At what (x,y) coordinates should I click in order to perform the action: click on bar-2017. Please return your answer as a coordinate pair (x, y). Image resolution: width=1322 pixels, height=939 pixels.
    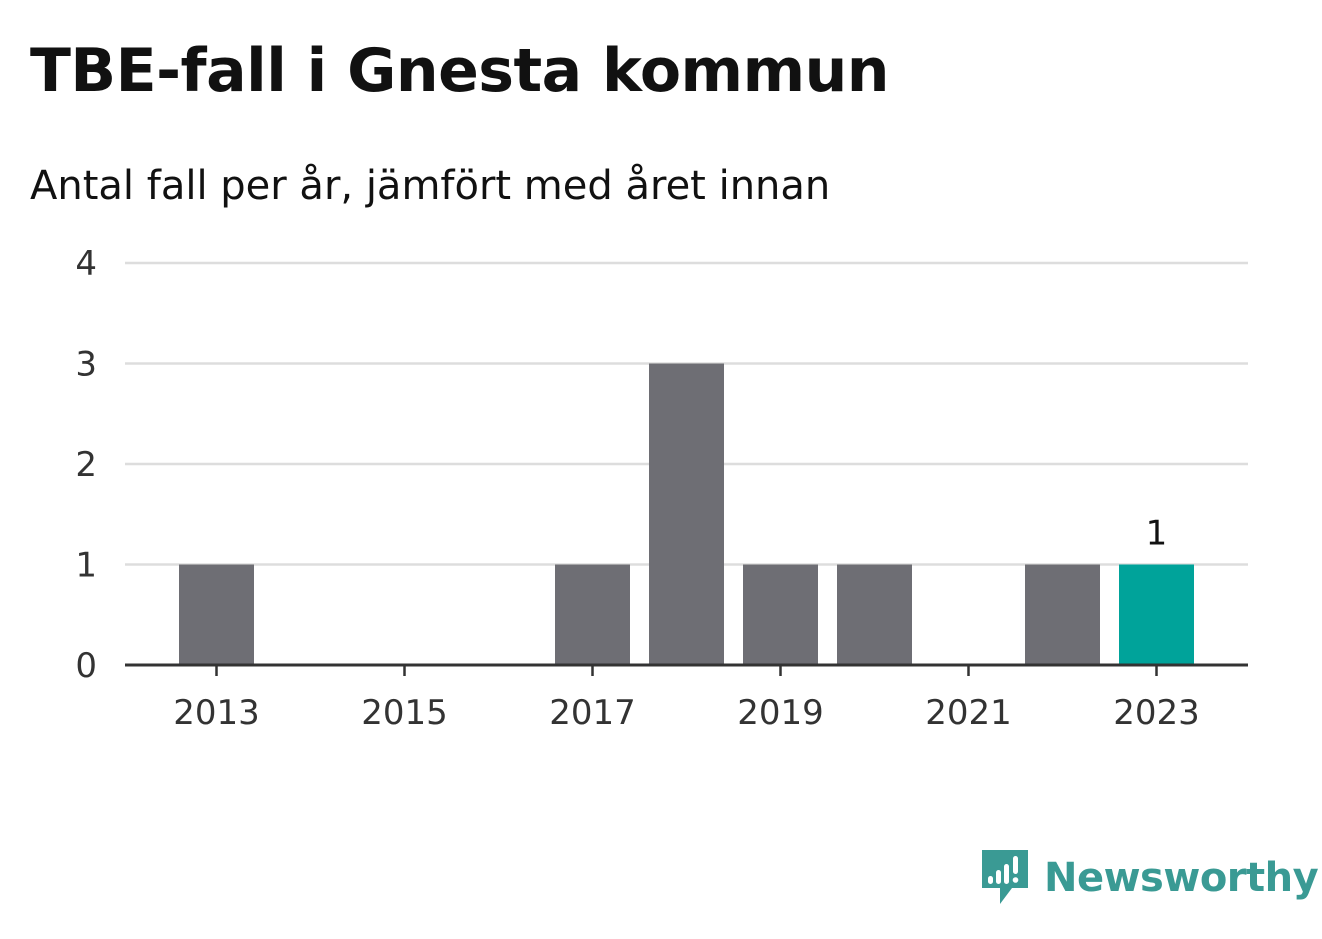
    Looking at the image, I should click on (592, 614).